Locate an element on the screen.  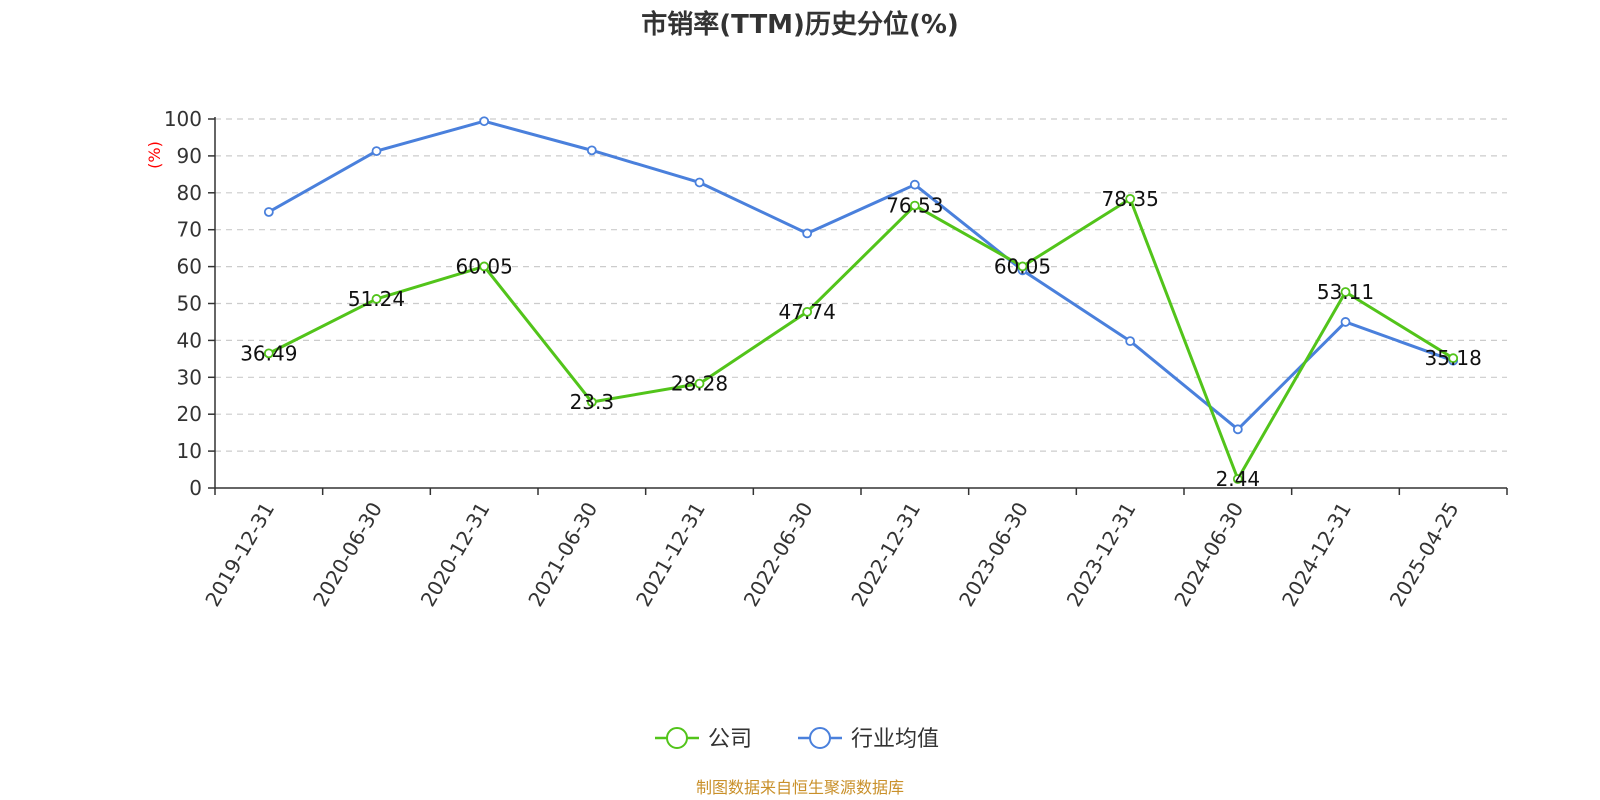
data-label: 78.35 is located at coordinates (1130, 199).